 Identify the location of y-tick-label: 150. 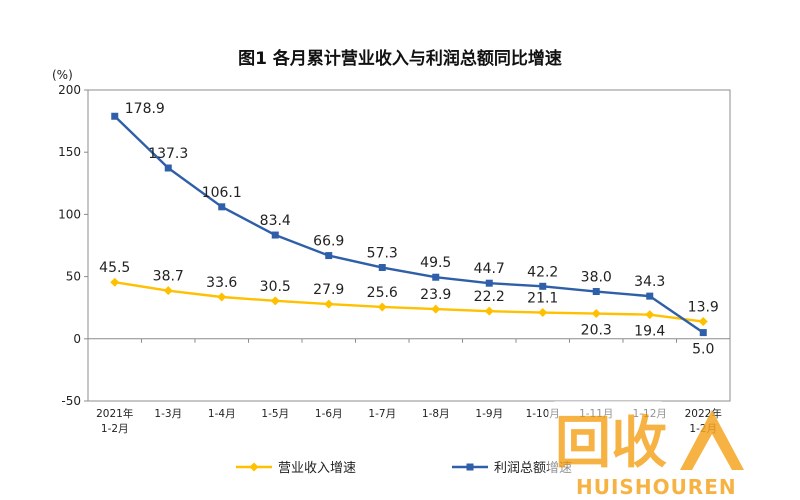
(69, 152).